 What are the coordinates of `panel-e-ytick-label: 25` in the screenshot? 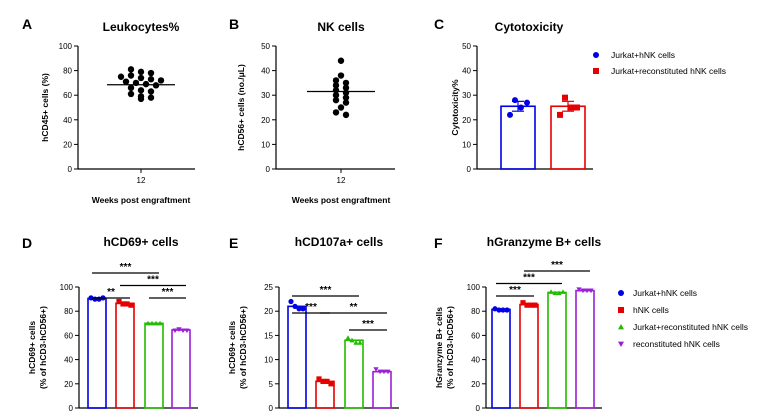 It's located at (268, 287).